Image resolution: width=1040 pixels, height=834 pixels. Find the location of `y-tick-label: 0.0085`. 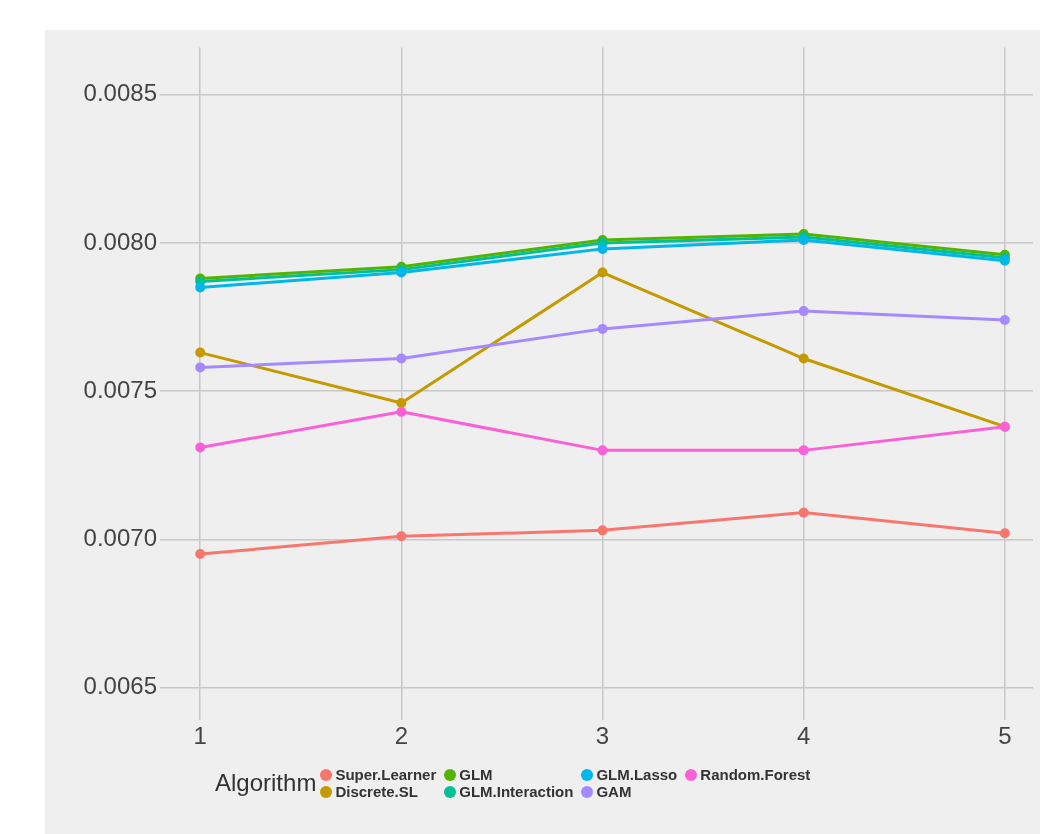

y-tick-label: 0.0085 is located at coordinates (120, 93).